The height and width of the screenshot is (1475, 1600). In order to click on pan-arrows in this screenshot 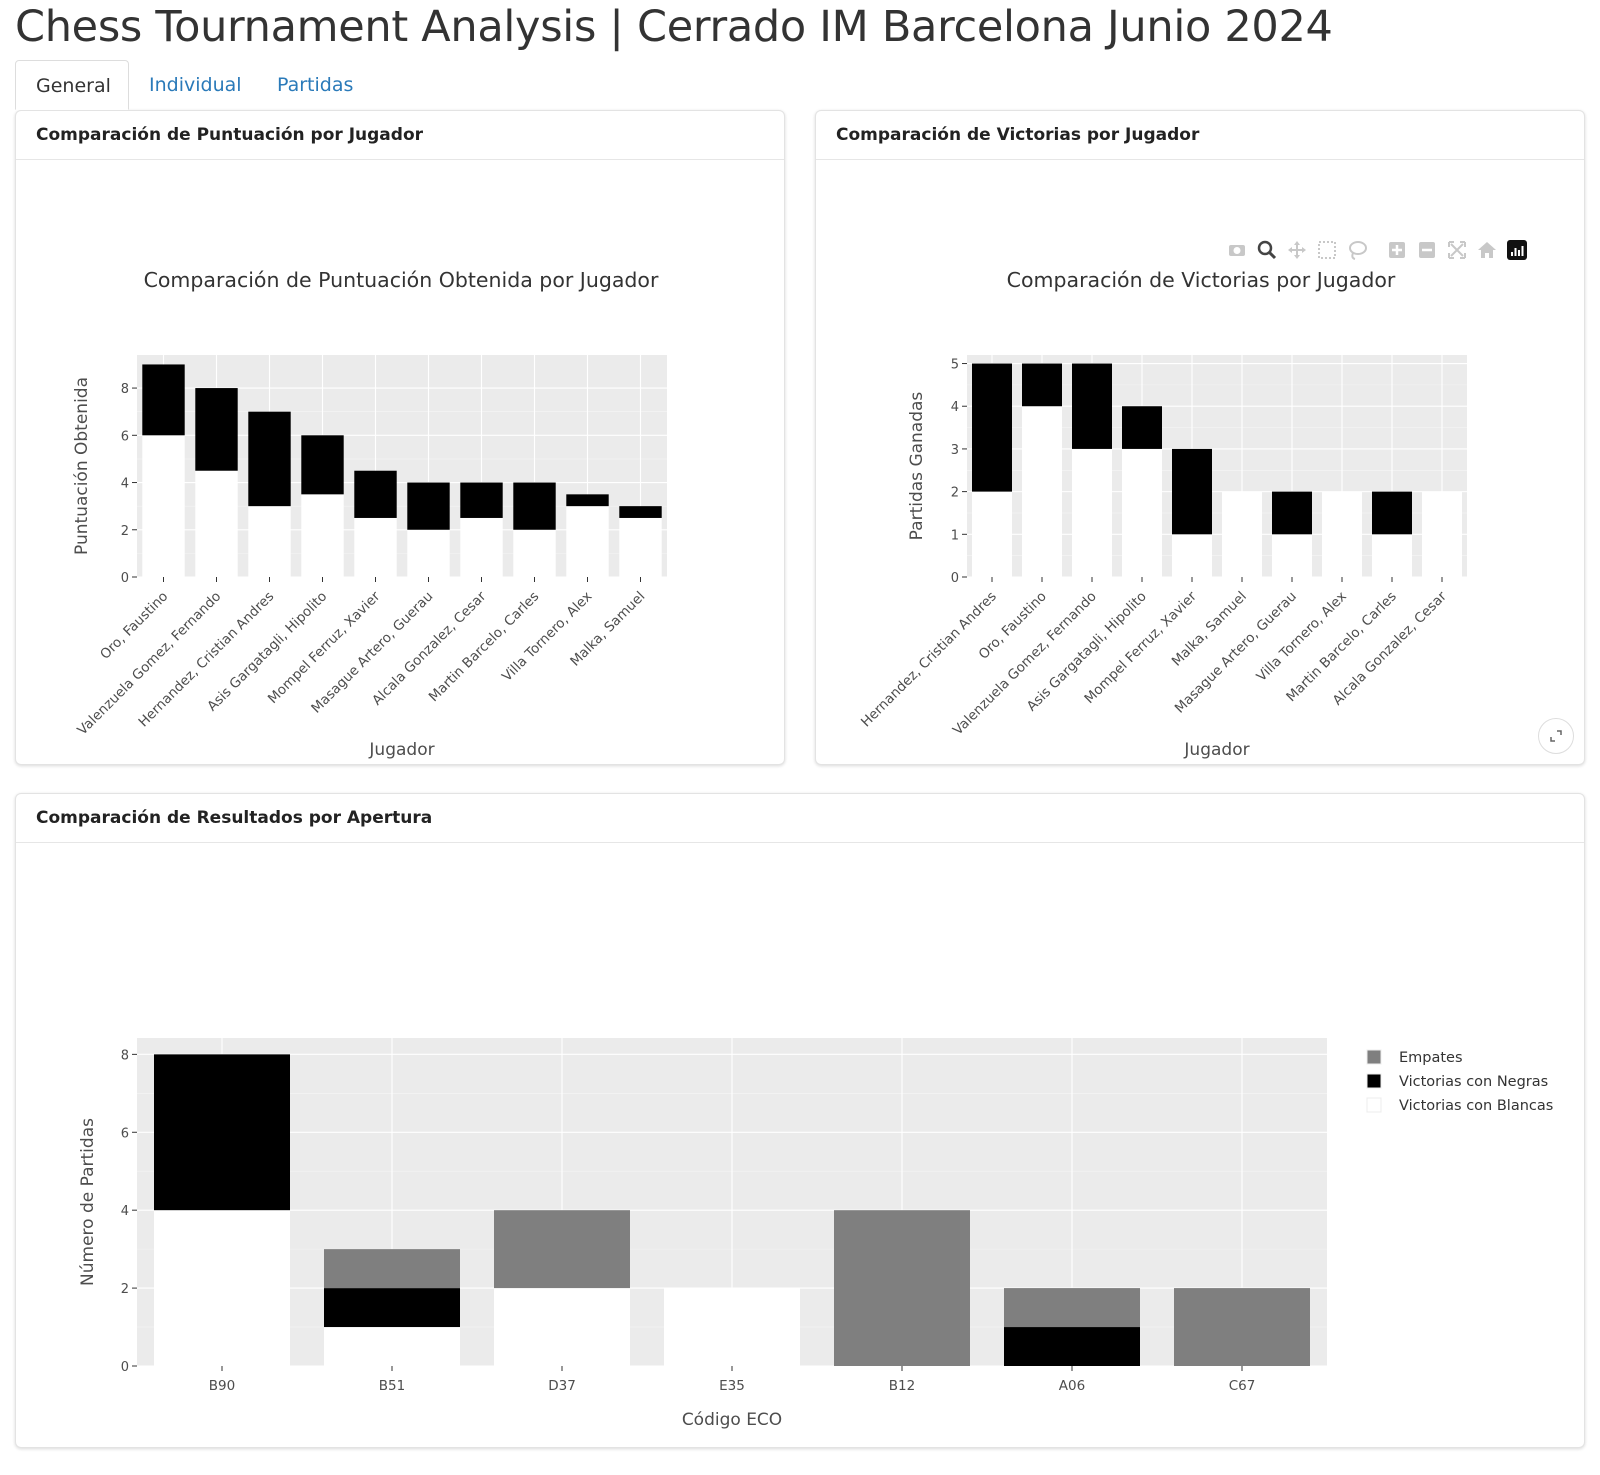, I will do `click(1297, 250)`.